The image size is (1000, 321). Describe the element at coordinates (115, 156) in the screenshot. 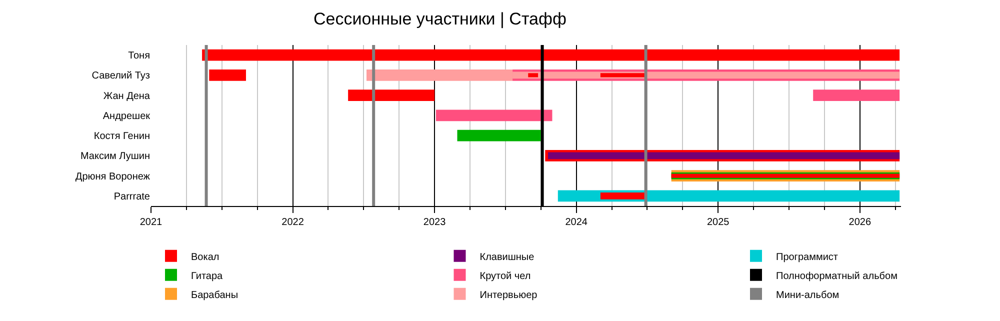

I see `y-tick-label: Максим Лушин` at that location.